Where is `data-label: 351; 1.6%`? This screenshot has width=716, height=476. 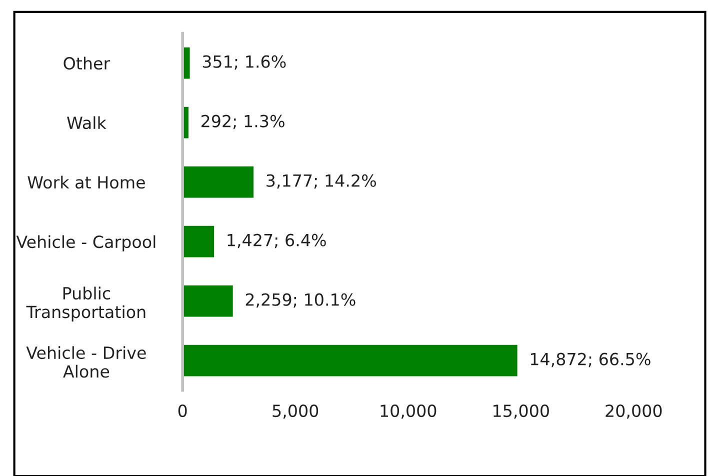
data-label: 351; 1.6% is located at coordinates (244, 62).